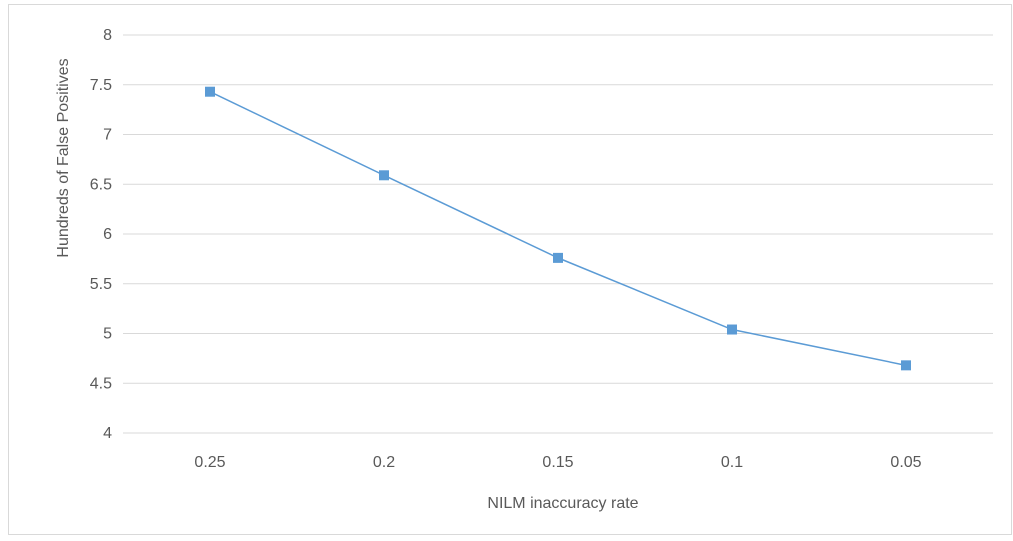 The image size is (1013, 541). I want to click on x-tick-labels: 0.25 0.2 0.15 0.1 0.05, so click(557, 462).